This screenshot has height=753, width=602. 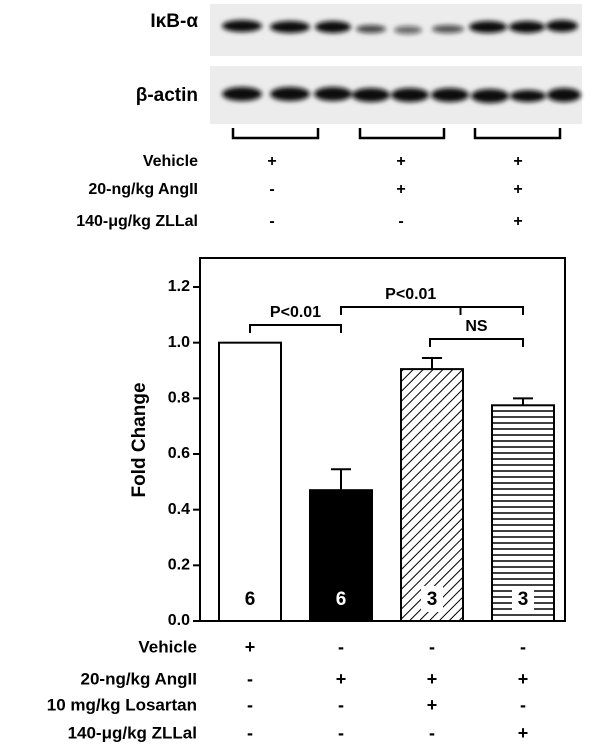 What do you see at coordinates (167, 95) in the screenshot?
I see `blot-label: β-actin` at bounding box center [167, 95].